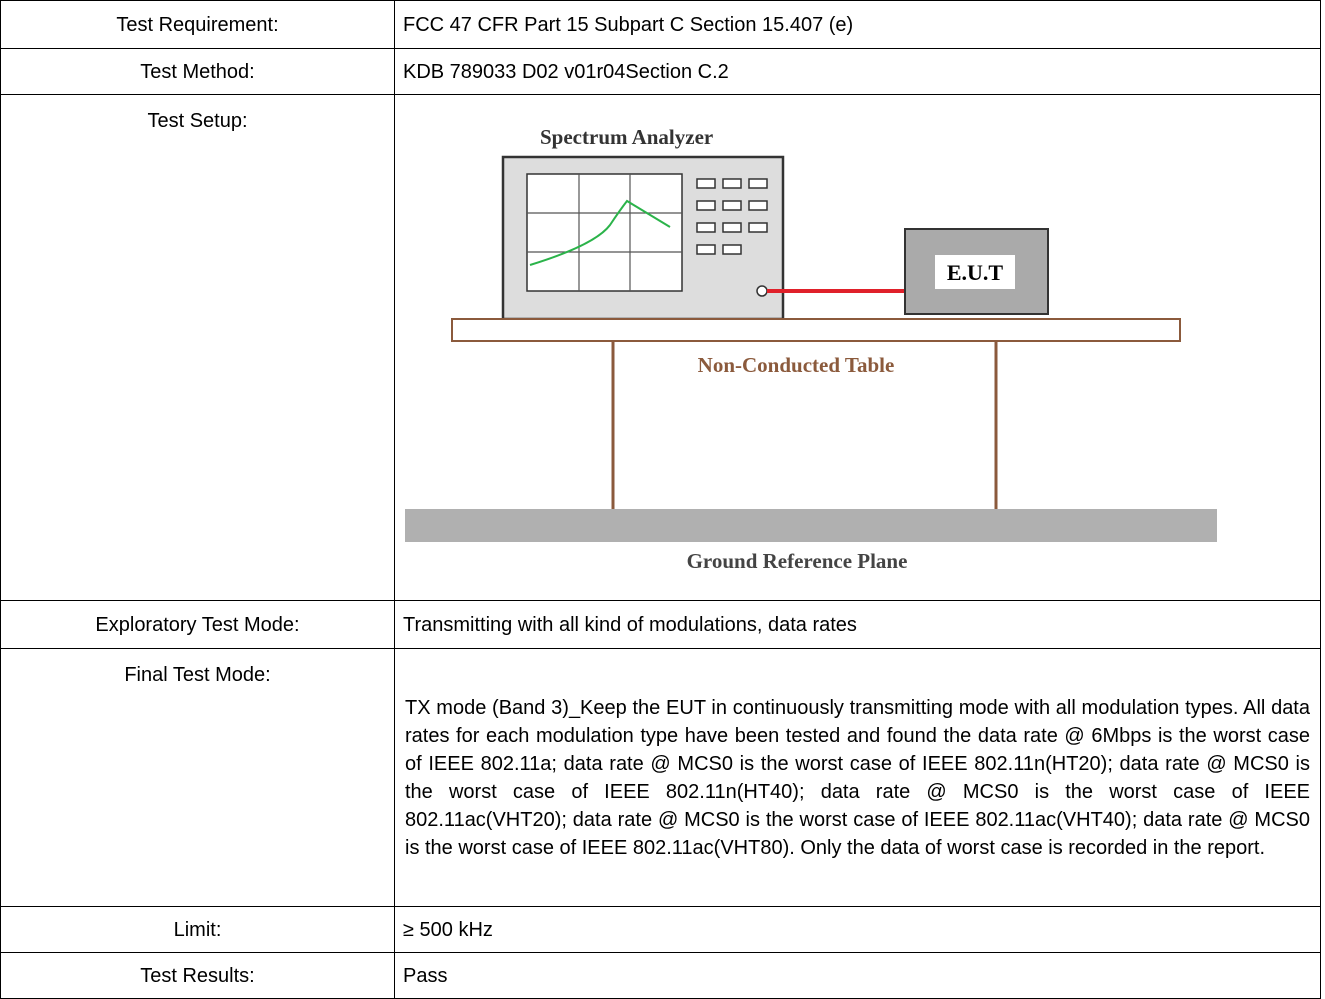 This screenshot has height=999, width=1325. I want to click on label: Exploratory Test Mode:, so click(197, 624).